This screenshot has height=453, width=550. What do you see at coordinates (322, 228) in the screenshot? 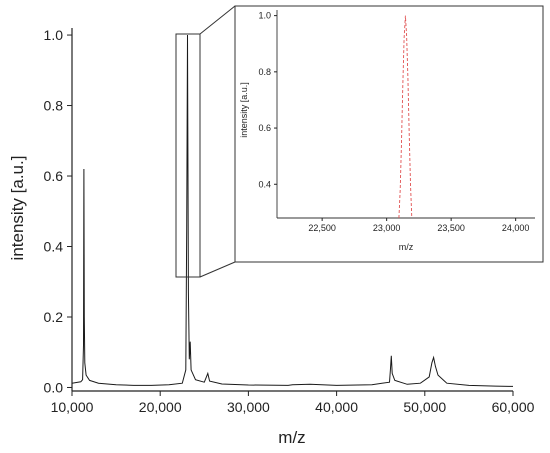
I see `x-tick-label: 22,500` at bounding box center [322, 228].